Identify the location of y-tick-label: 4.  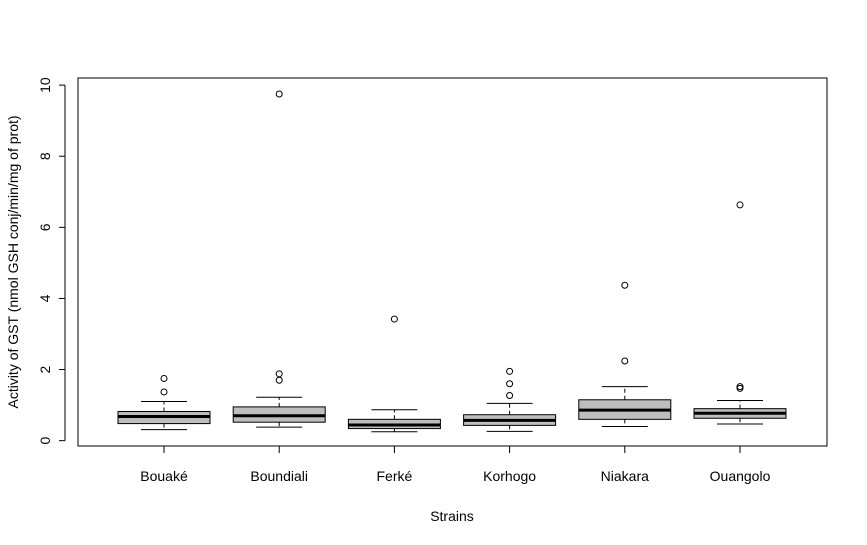
(45, 298).